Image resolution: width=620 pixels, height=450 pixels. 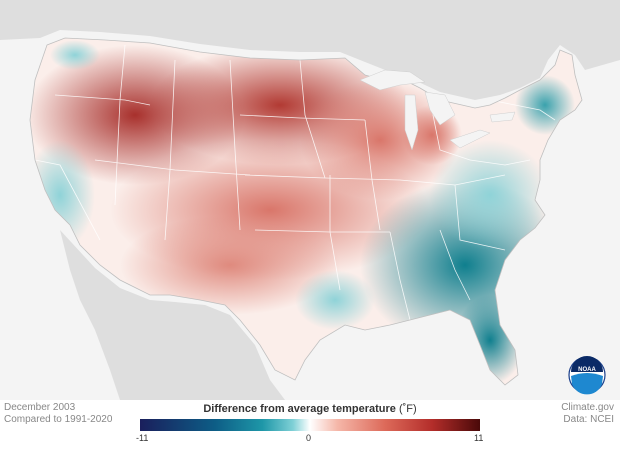 I want to click on legend-min-label: -11, so click(x=142, y=438).